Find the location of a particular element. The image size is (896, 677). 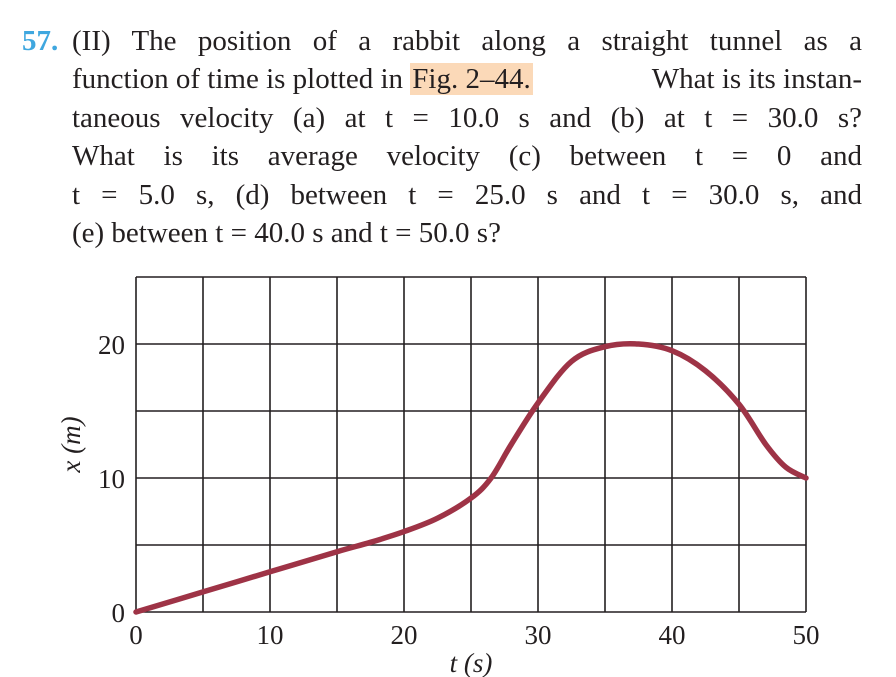

x-tick-label: 10 is located at coordinates (270, 635).